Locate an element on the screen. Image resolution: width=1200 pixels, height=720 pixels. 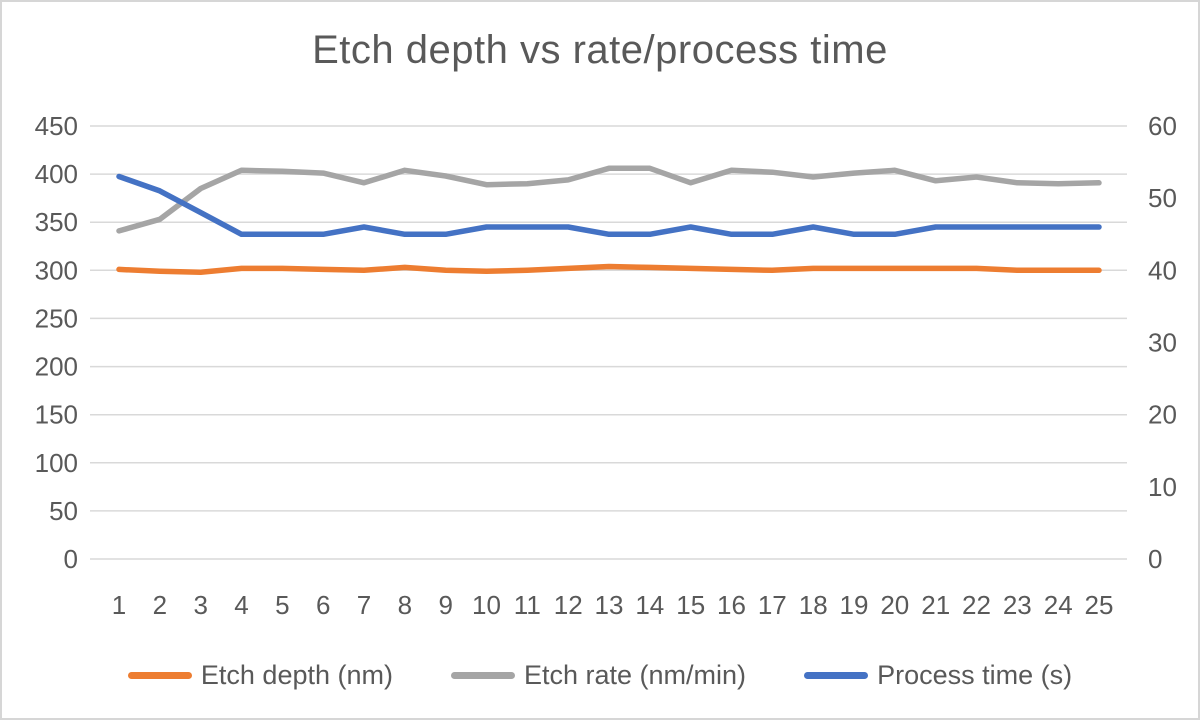
right-axis-labels: 0 10 20 30 40 50 60 is located at coordinates (1162, 342).